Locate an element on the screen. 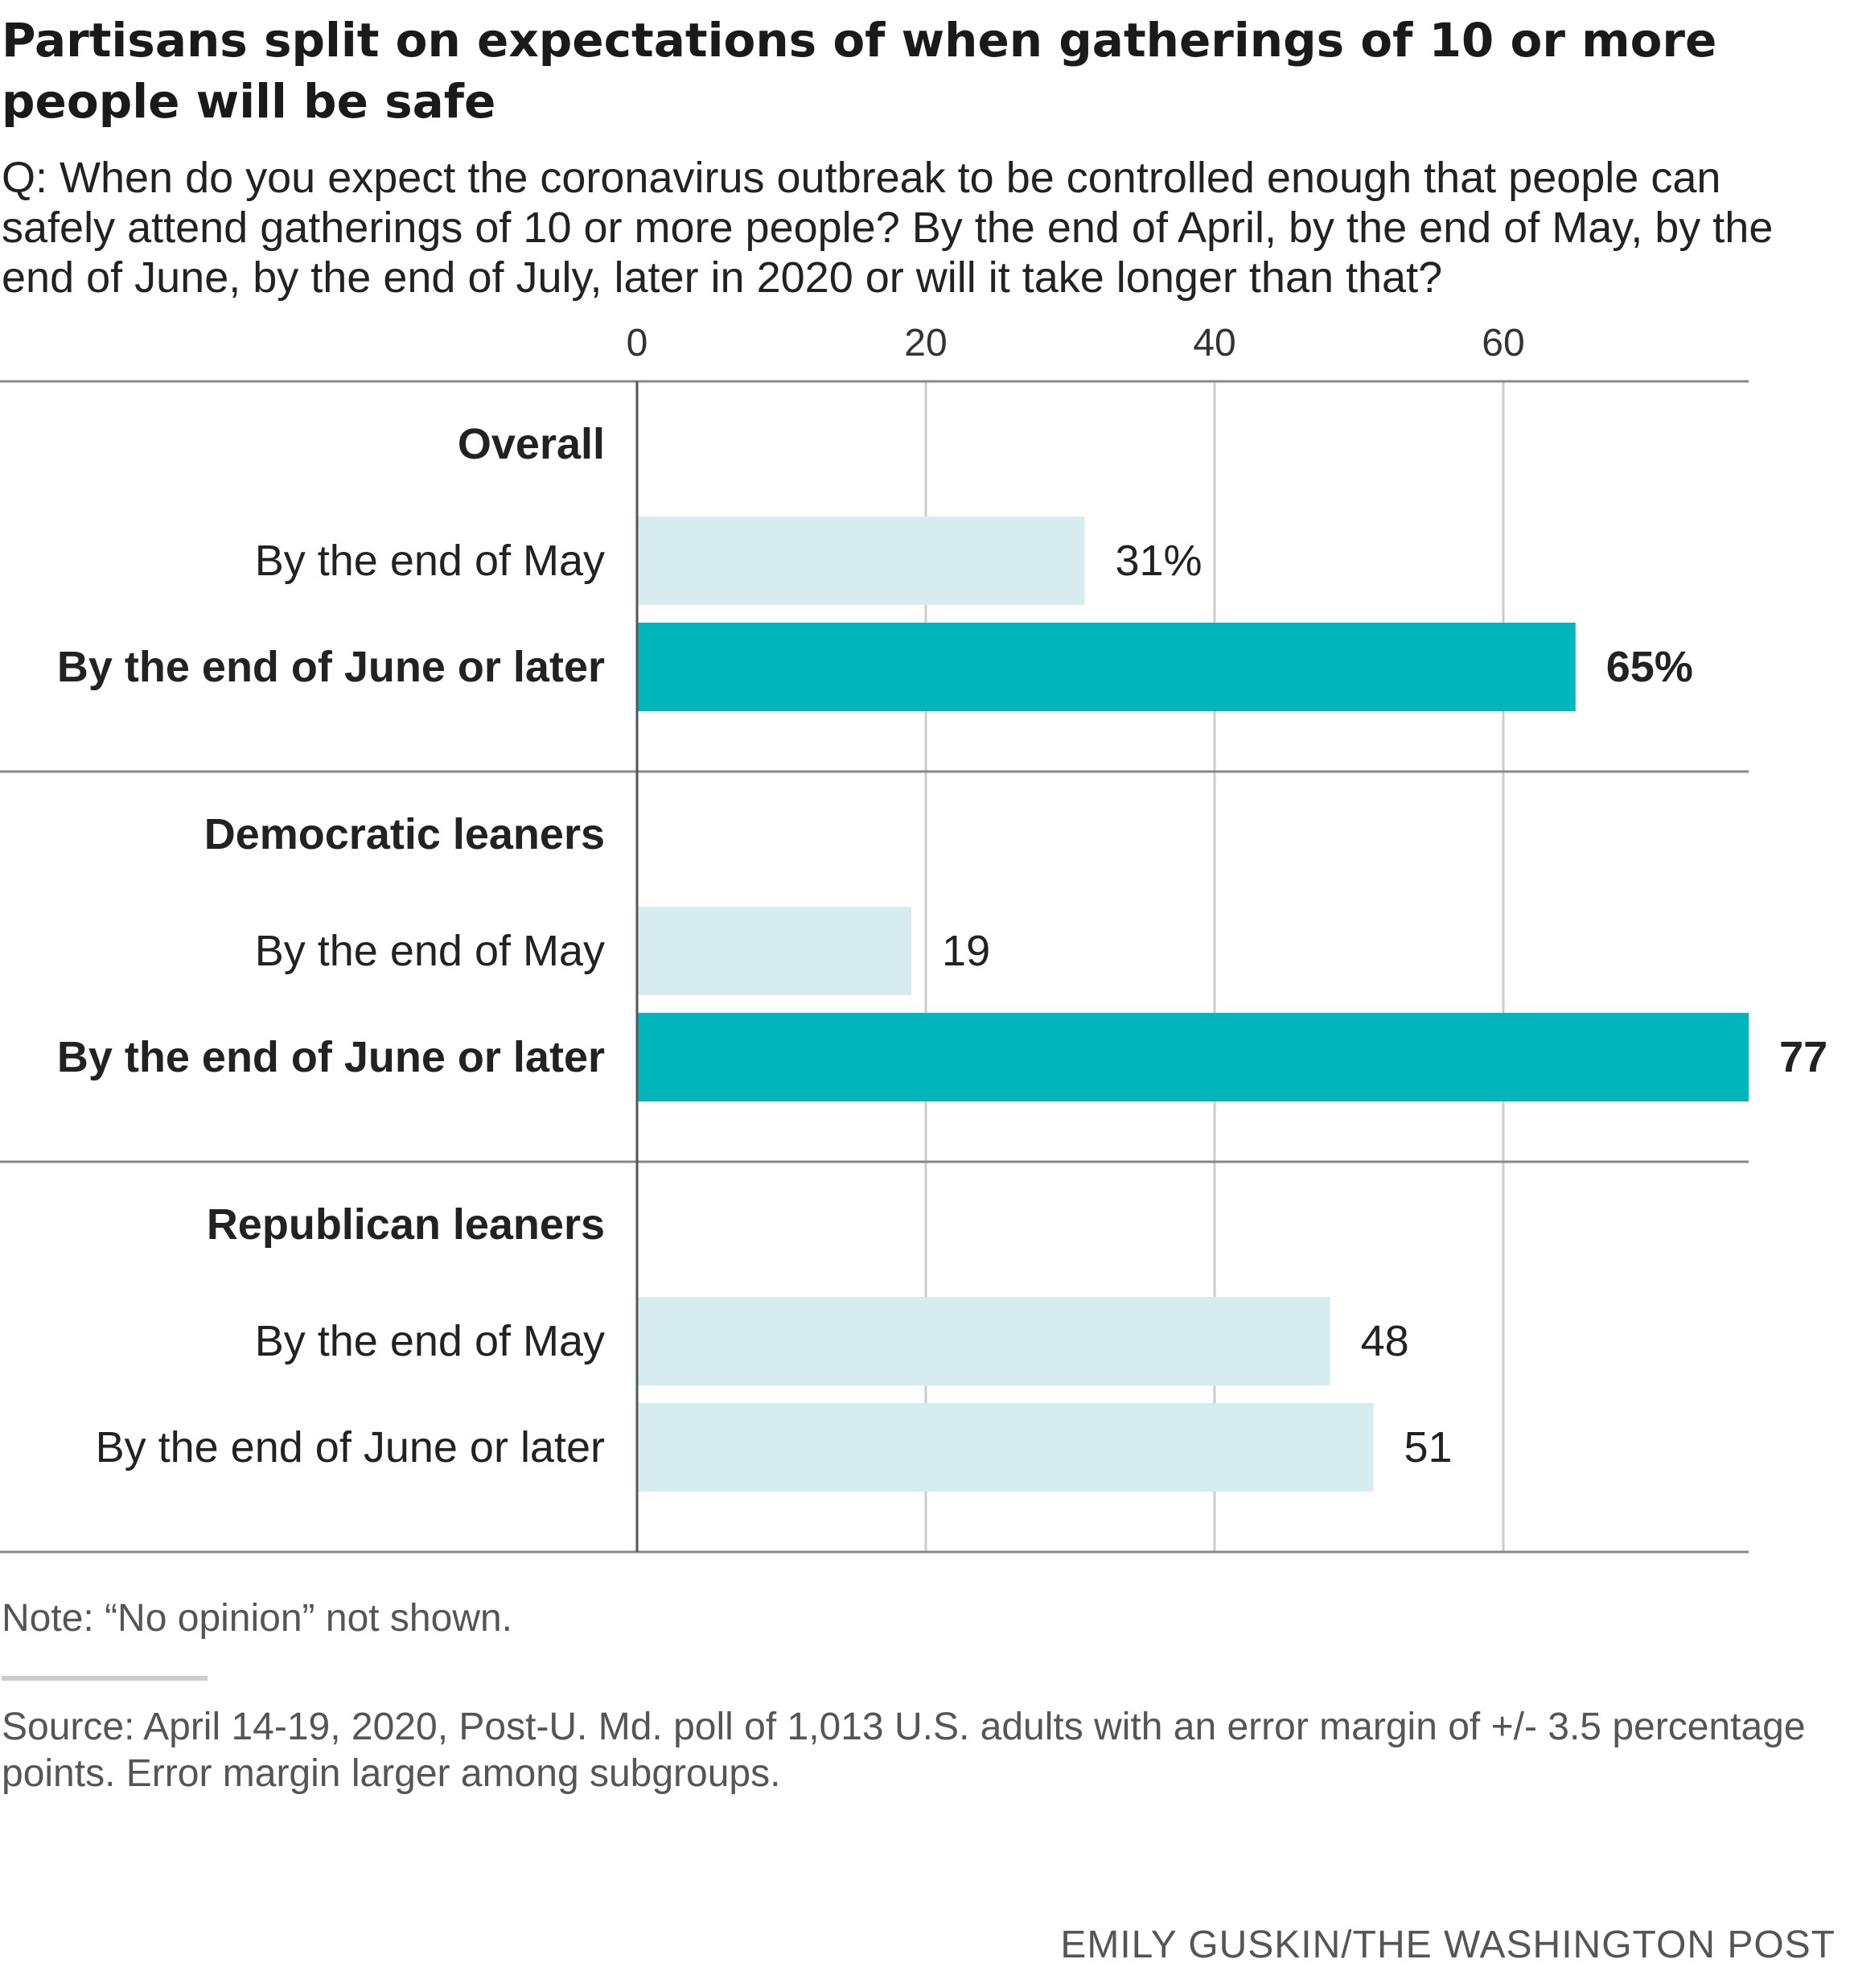  x-tick-label: 0 is located at coordinates (637, 343).